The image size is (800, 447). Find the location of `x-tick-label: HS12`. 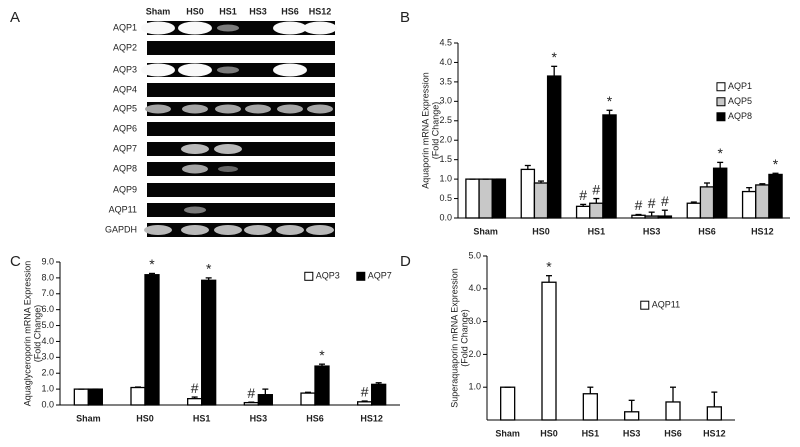

x-tick-label: HS12 is located at coordinates (762, 231).